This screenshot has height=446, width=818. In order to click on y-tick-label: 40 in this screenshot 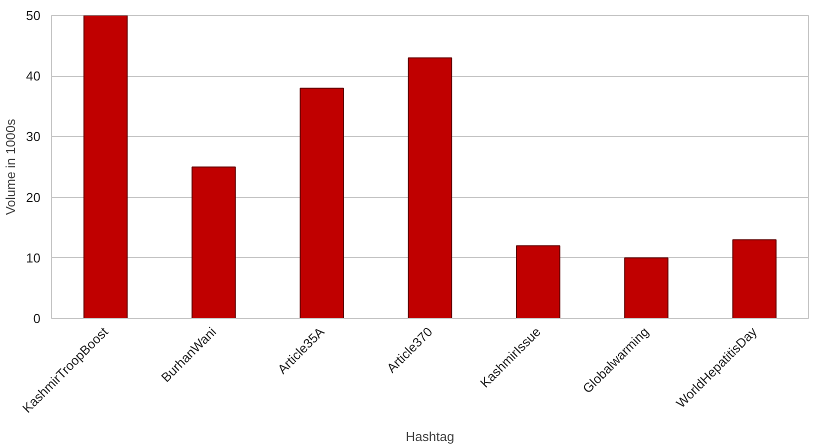, I will do `click(33, 76)`.